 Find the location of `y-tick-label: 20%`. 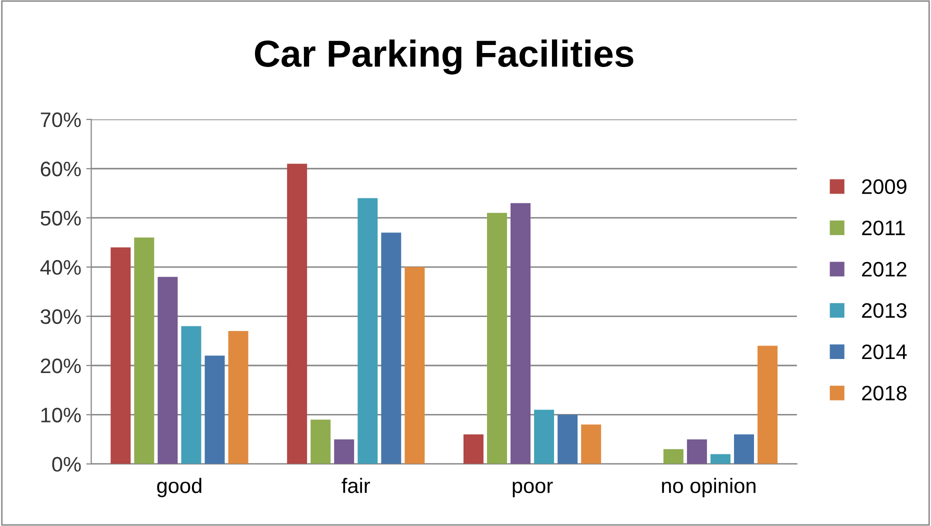

y-tick-label: 20% is located at coordinates (60, 366).